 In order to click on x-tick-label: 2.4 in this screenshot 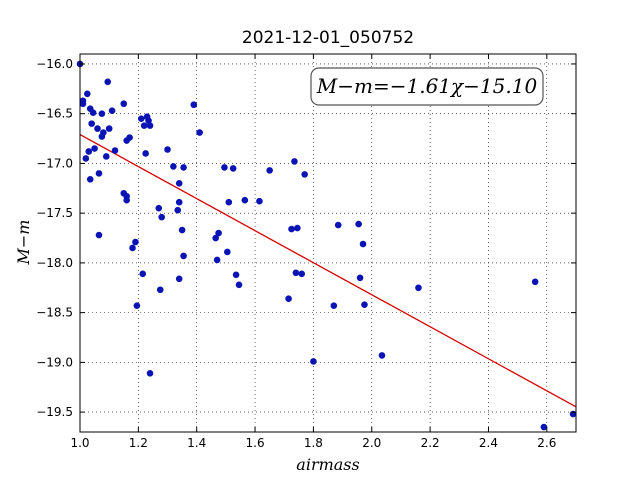, I will do `click(488, 443)`.